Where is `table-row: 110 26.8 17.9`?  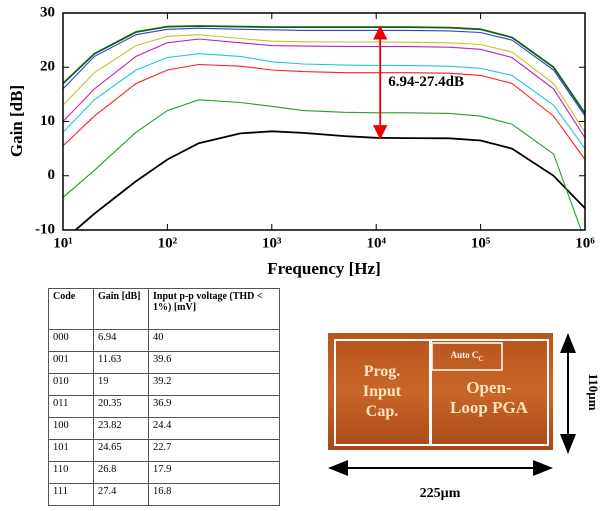
table-row: 110 26.8 17.9 is located at coordinates (164, 472).